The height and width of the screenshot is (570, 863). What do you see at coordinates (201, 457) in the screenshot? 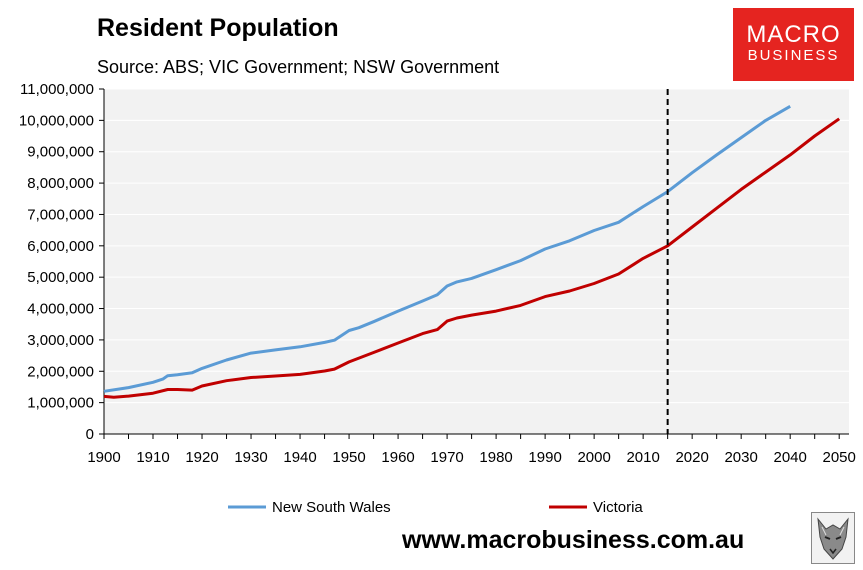
I see `x-tick-label: 1920` at bounding box center [201, 457].